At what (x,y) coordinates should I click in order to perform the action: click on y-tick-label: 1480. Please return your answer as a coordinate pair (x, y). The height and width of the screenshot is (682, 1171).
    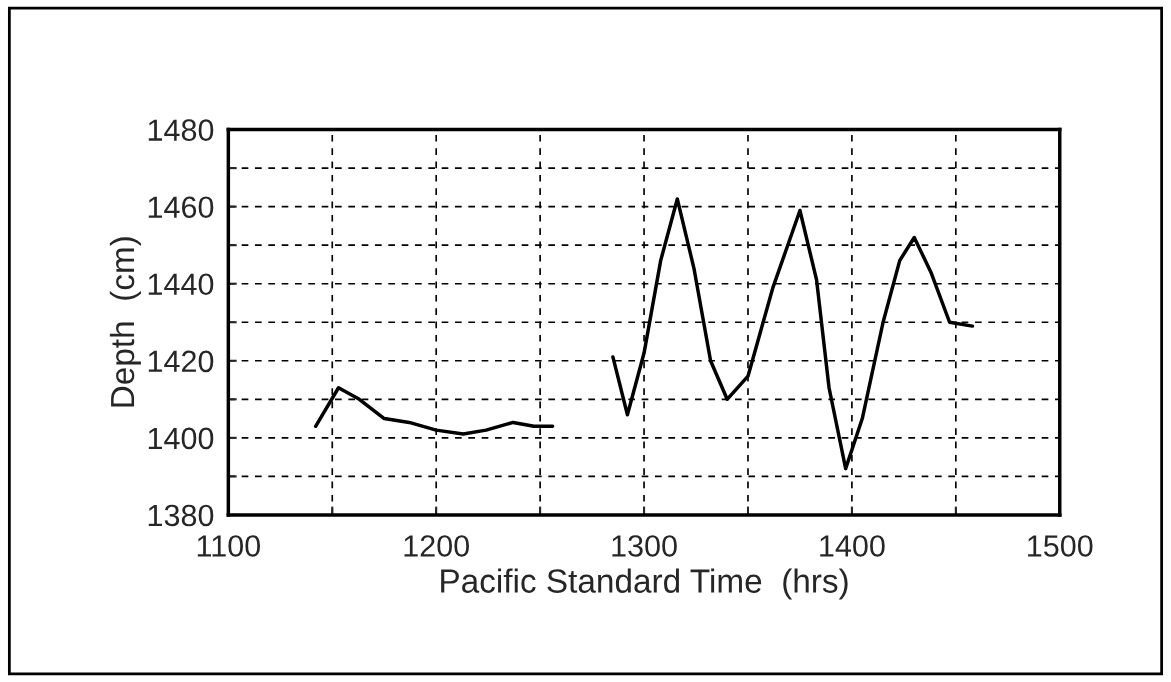
    Looking at the image, I should click on (181, 130).